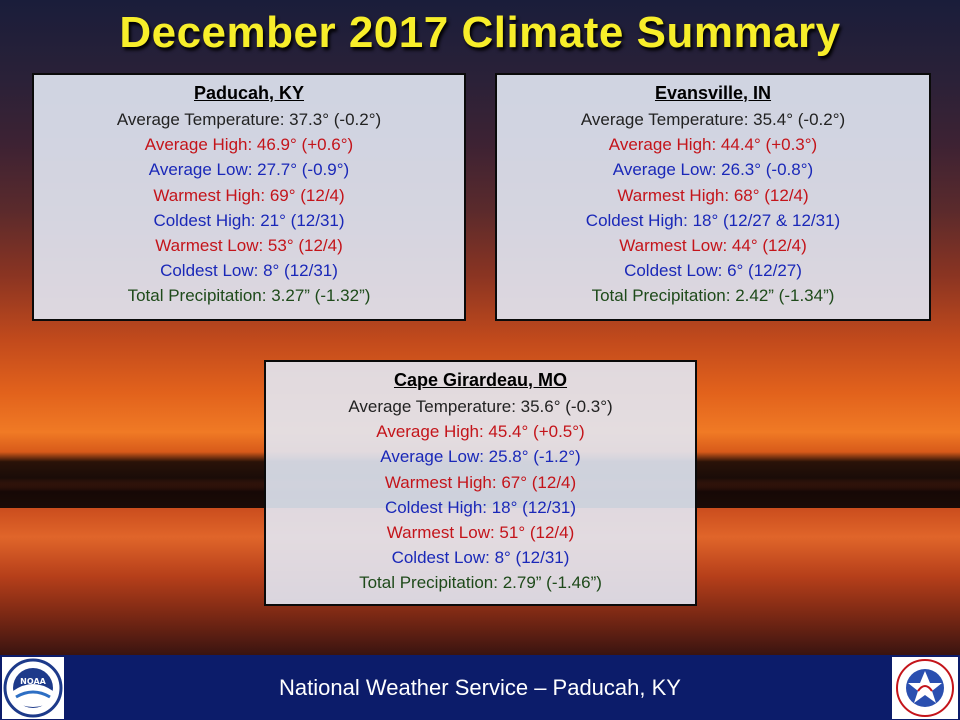 The height and width of the screenshot is (720, 960). What do you see at coordinates (33, 688) in the screenshot?
I see `noaa-logo: NOAA` at bounding box center [33, 688].